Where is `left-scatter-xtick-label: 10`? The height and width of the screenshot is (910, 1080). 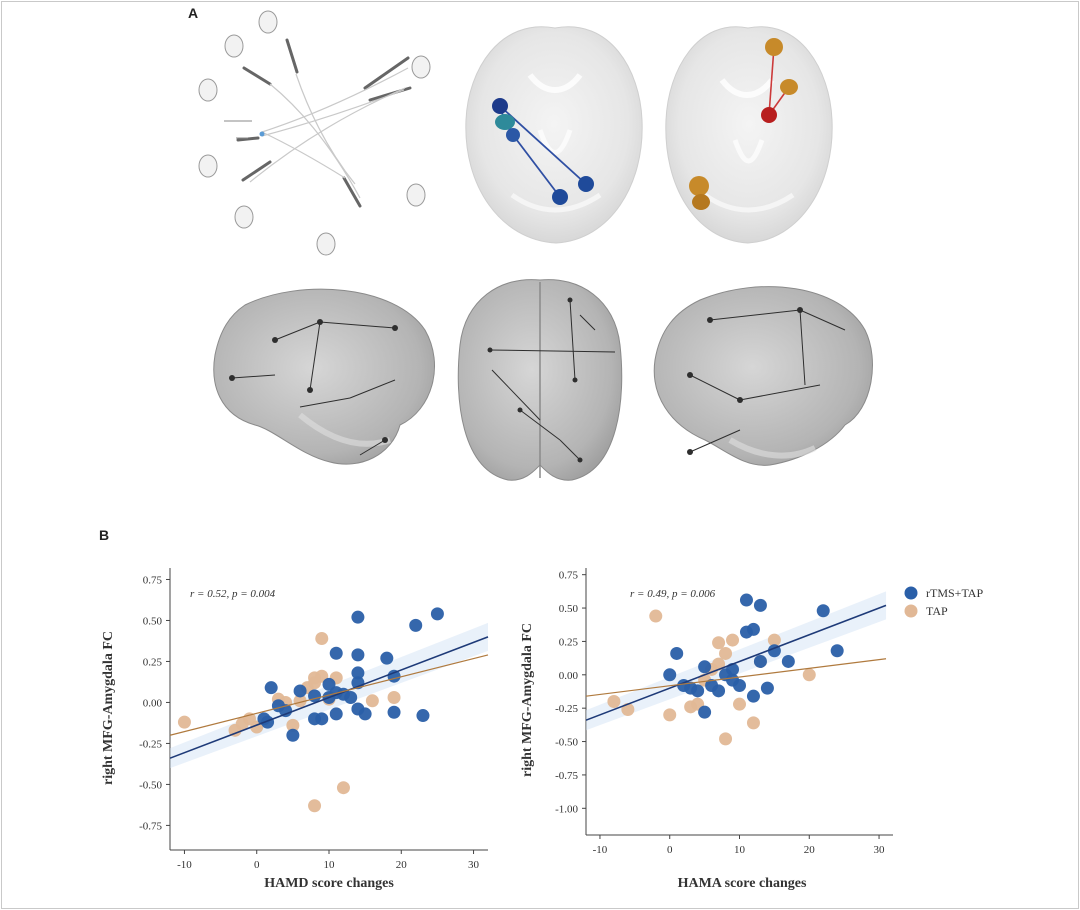 left-scatter-xtick-label: 10 is located at coordinates (330, 865).